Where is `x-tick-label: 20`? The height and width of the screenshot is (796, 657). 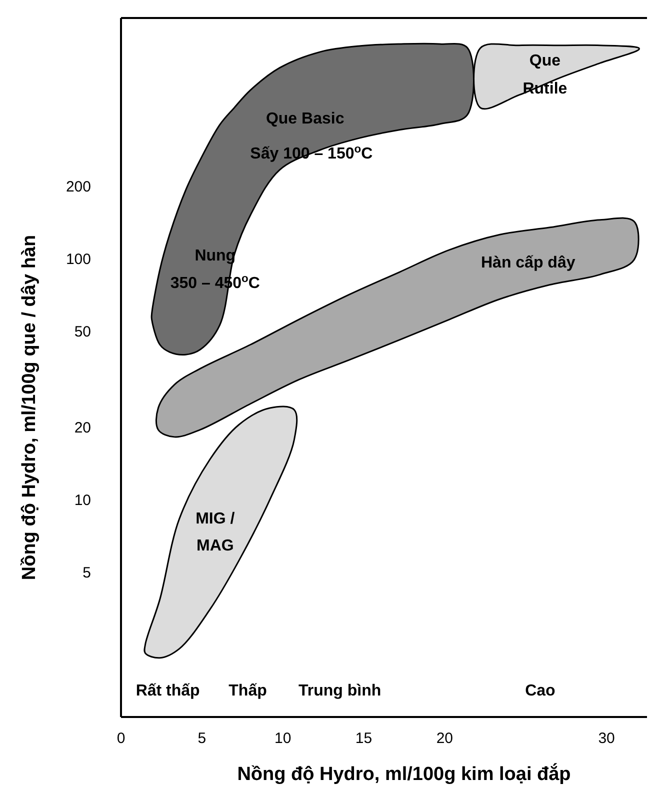 x-tick-label: 20 is located at coordinates (445, 738).